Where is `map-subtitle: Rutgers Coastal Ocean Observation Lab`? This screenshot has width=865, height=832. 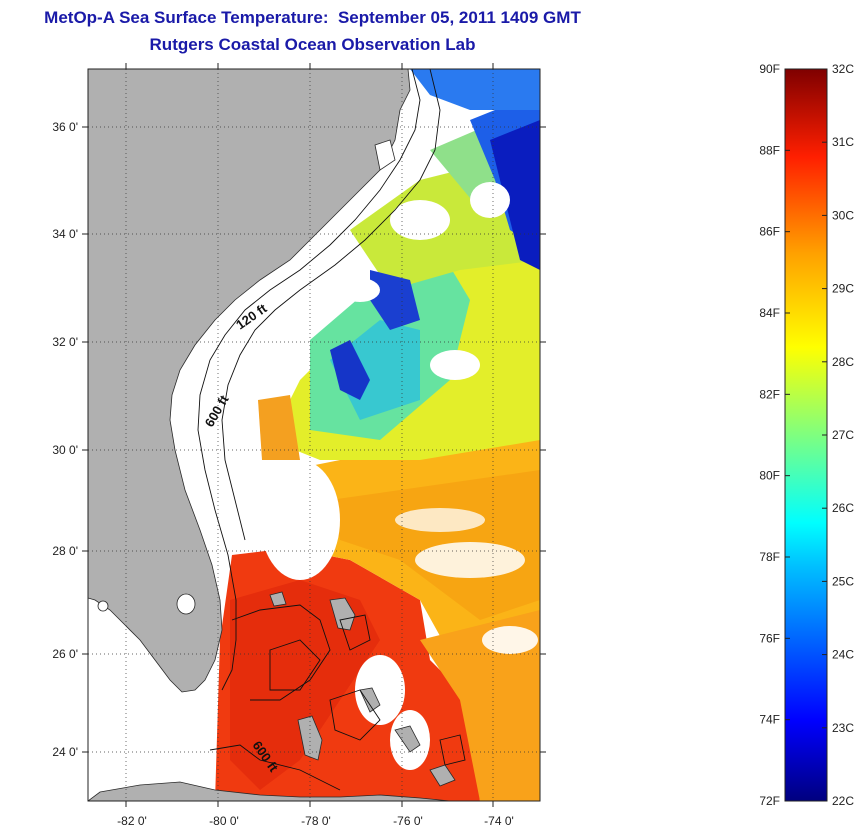
map-subtitle: Rutgers Coastal Ocean Observation Lab is located at coordinates (312, 44).